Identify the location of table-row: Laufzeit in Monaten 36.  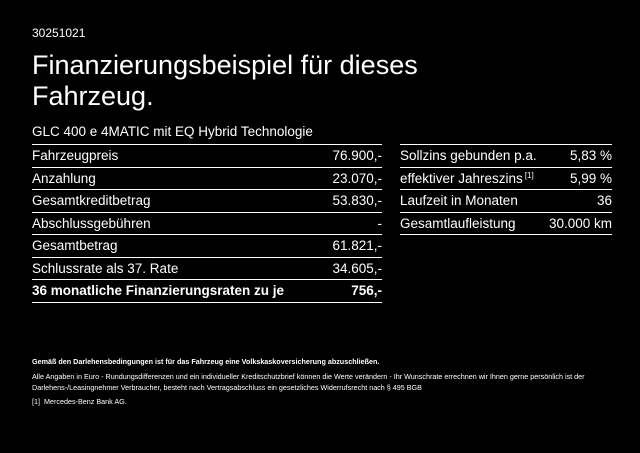
(506, 201).